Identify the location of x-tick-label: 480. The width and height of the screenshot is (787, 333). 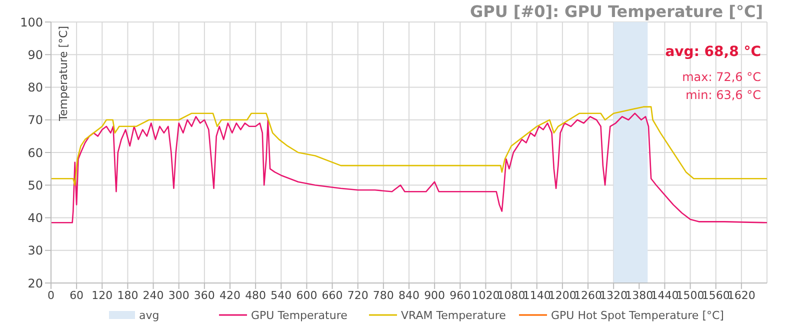
(255, 295).